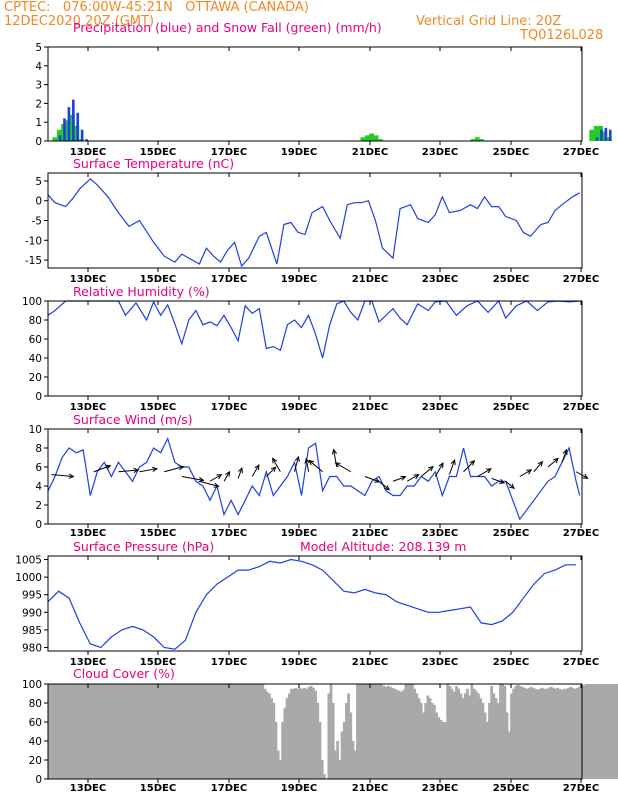 This screenshot has width=618, height=800. Describe the element at coordinates (315, 220) in the screenshot. I see `temp-frame` at that location.